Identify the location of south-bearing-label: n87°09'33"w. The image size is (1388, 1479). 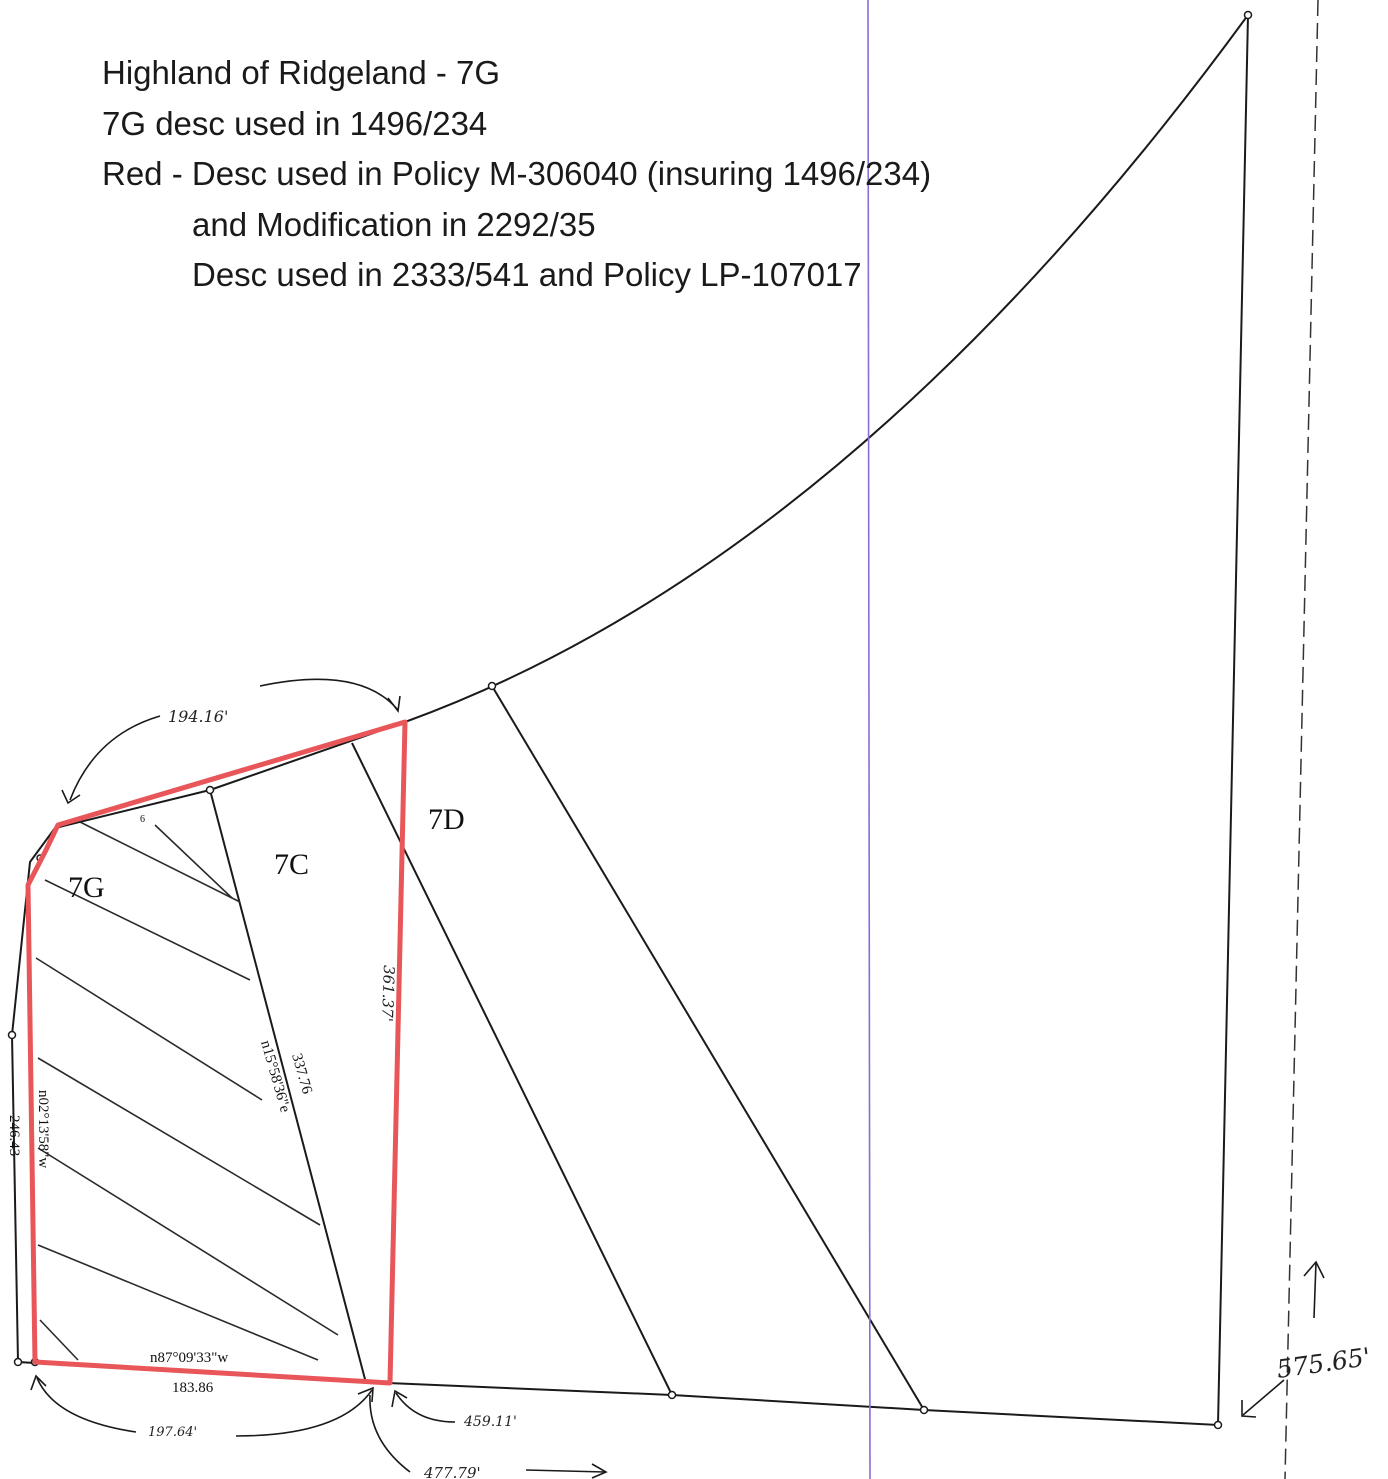
(189, 1358).